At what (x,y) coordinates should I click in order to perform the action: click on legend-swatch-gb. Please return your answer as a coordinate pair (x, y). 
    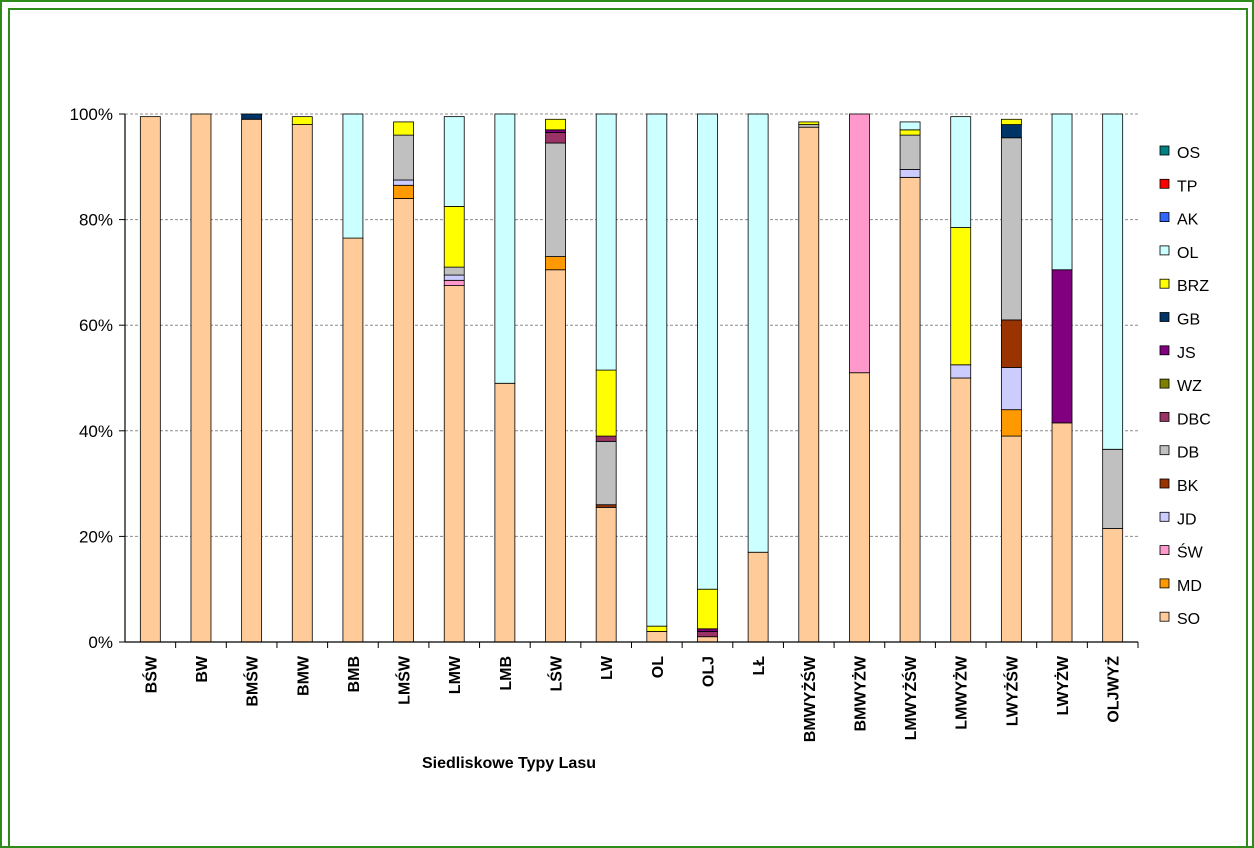
    Looking at the image, I should click on (1164, 317).